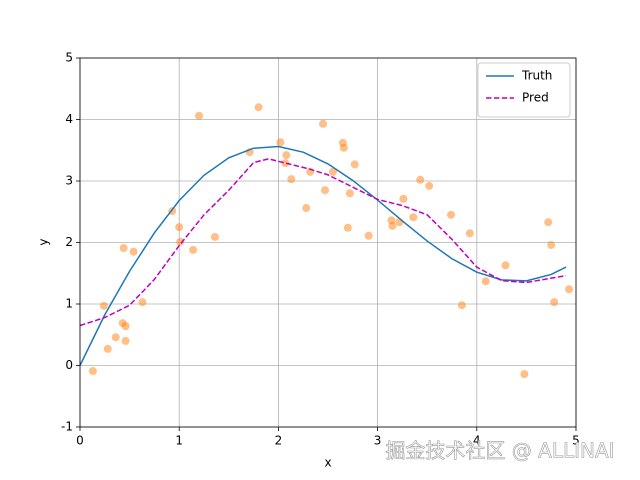  What do you see at coordinates (536, 76) in the screenshot?
I see `legend-label: Truth` at bounding box center [536, 76].